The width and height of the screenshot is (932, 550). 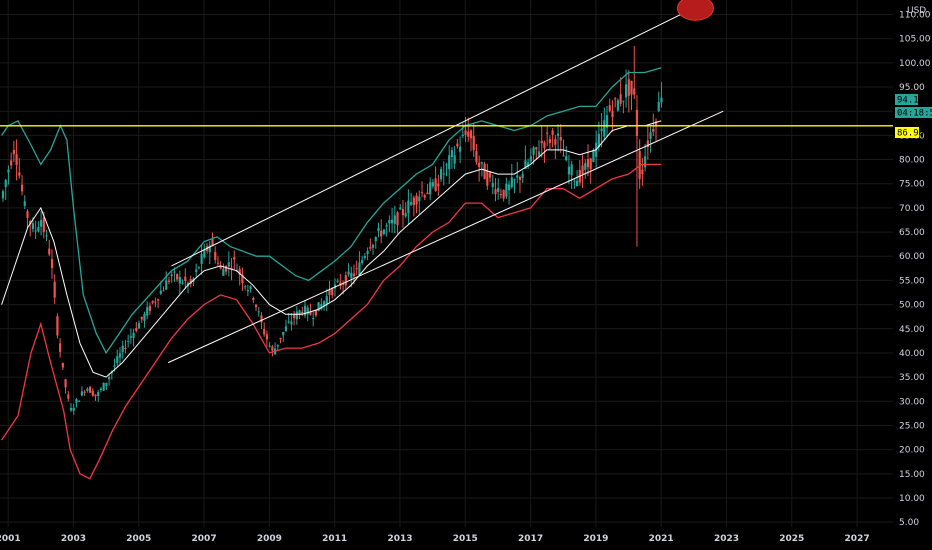 I want to click on time-tick-label: 2009, so click(x=269, y=539).